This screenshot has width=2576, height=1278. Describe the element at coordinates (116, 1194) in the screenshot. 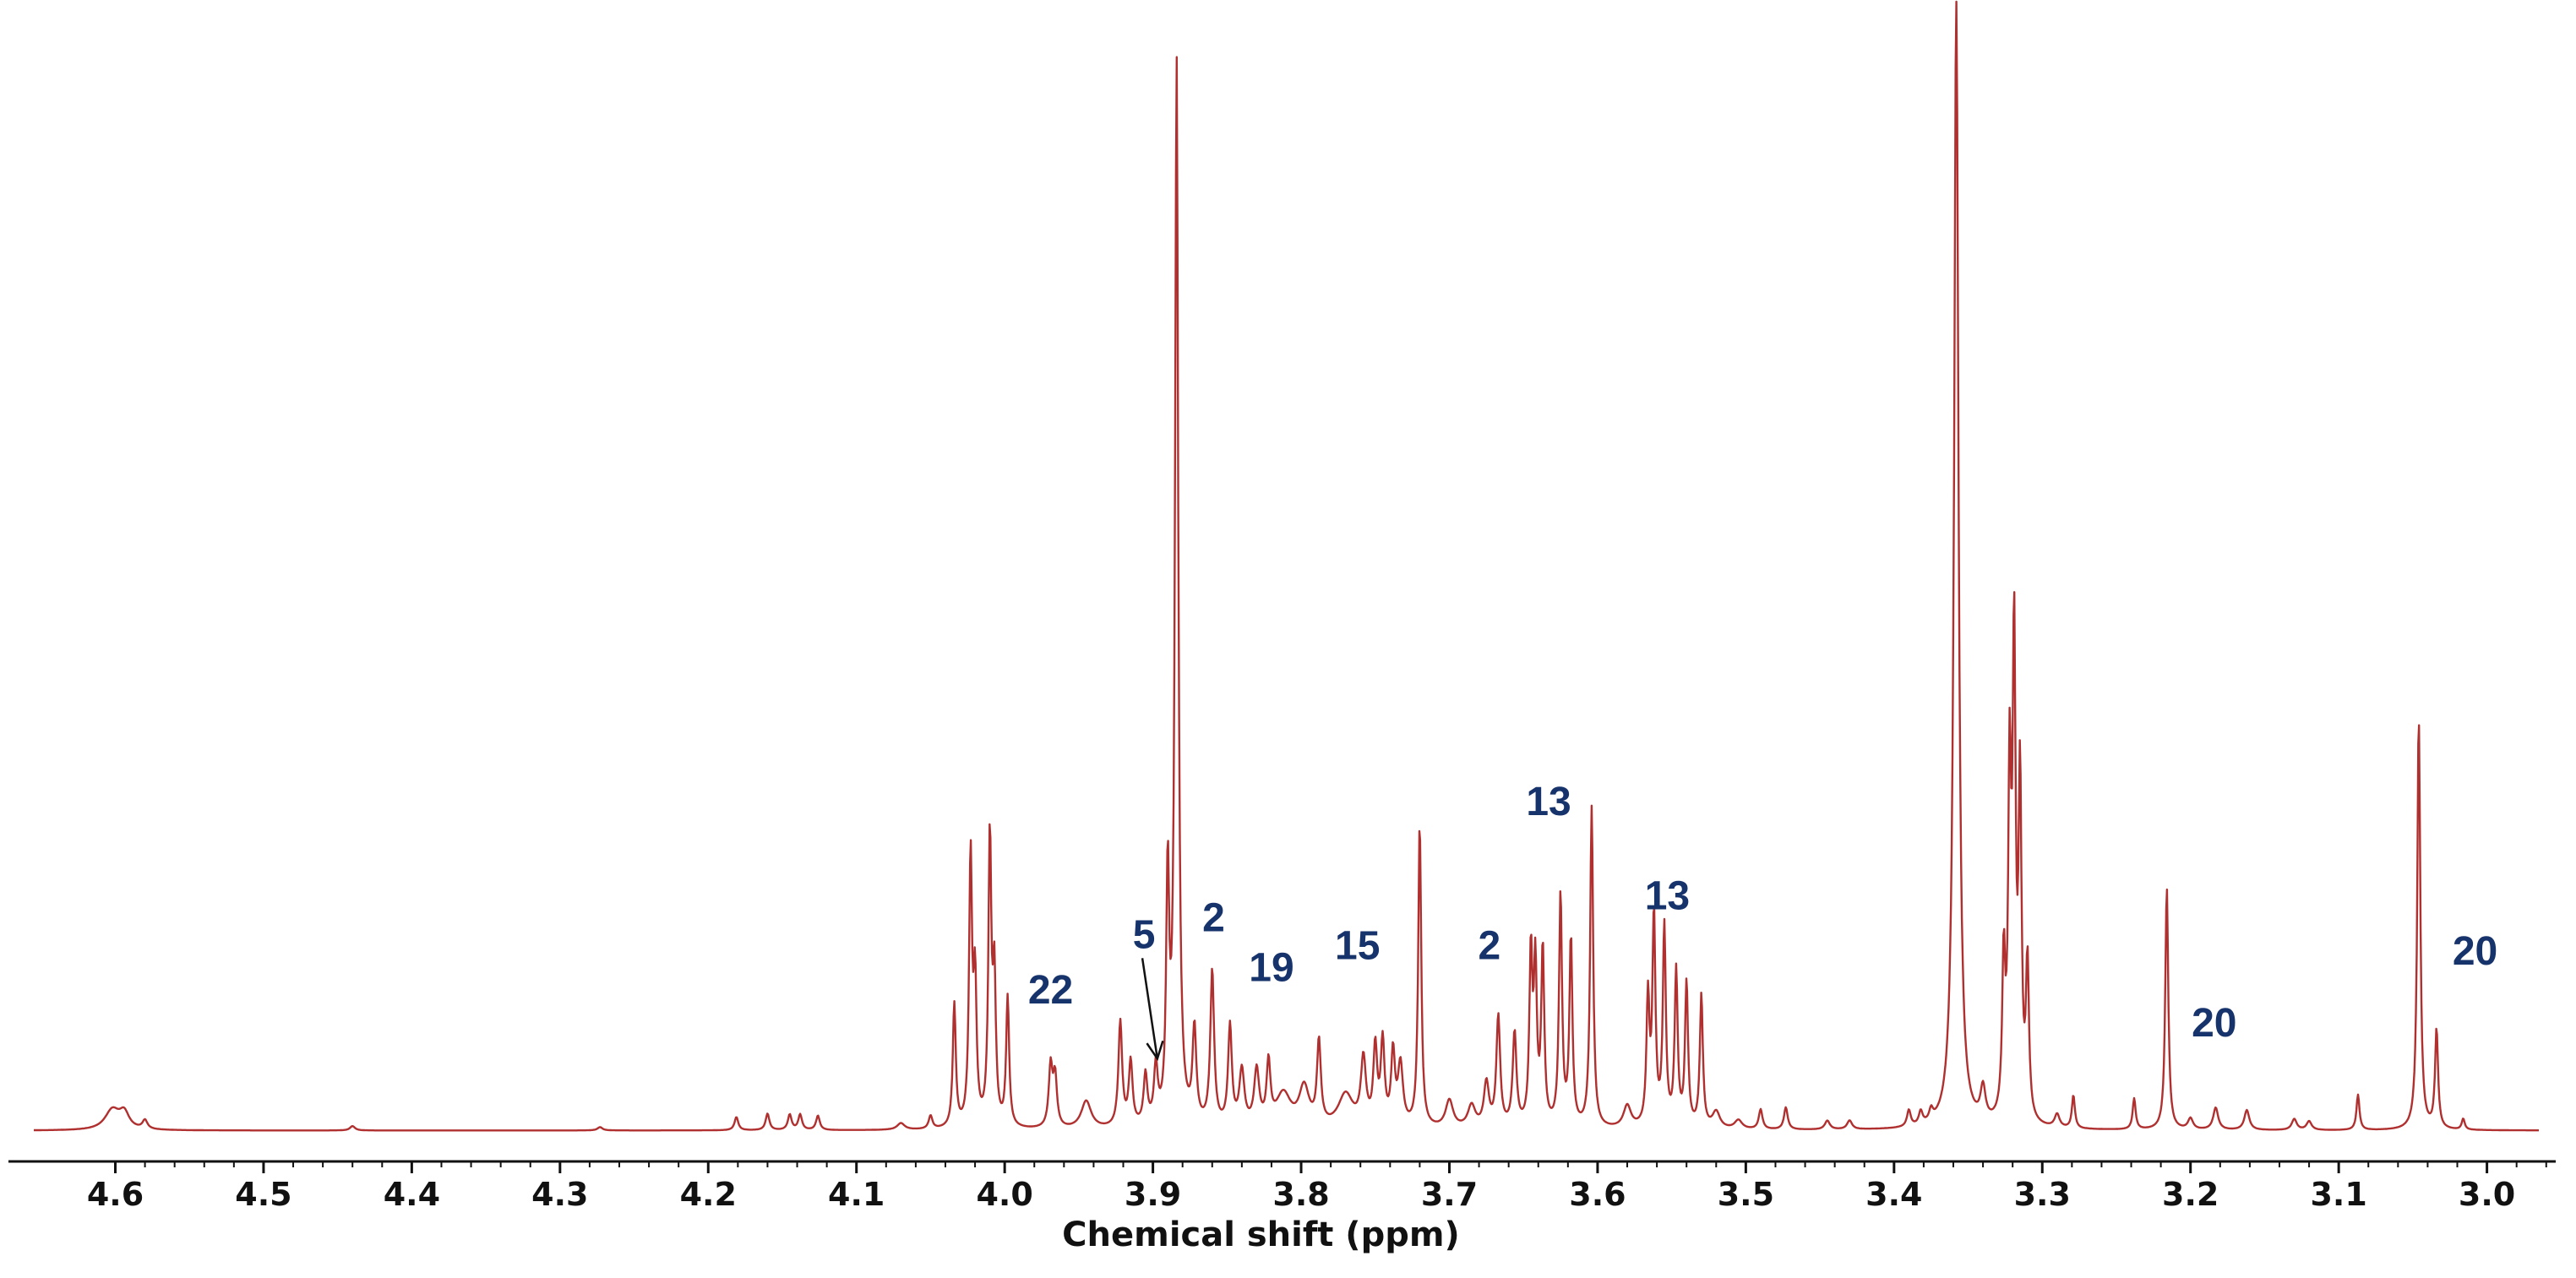

I see `x-tick-label: 4.6` at that location.